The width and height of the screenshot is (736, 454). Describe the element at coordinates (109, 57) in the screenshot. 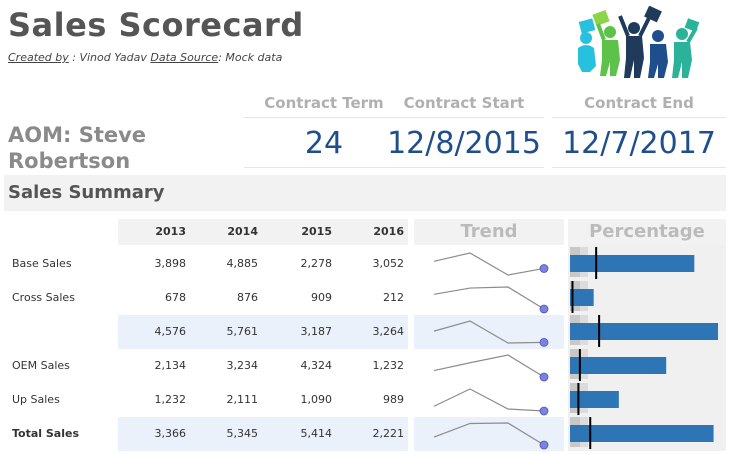

I see `created-by-value: : Vinod Yadav` at that location.